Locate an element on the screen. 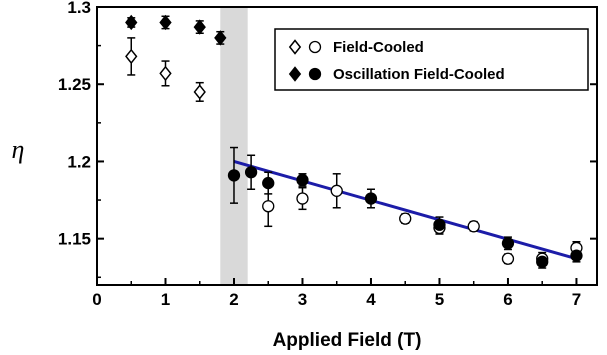  y-tick-label: 1.25 is located at coordinates (74, 84).